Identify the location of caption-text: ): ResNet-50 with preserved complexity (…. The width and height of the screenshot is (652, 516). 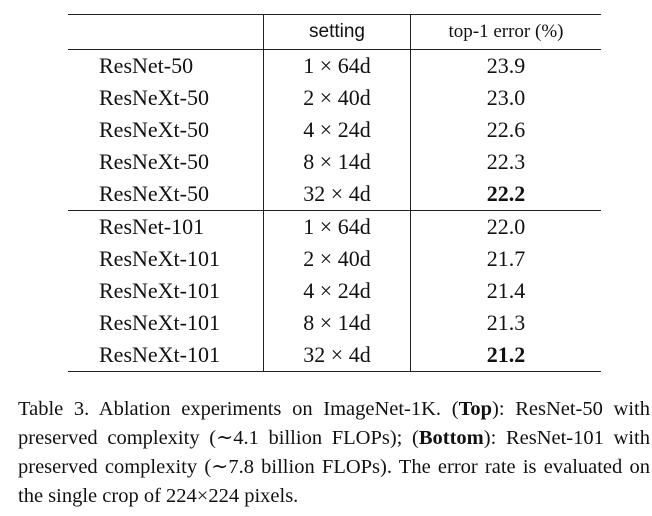
(334, 423).